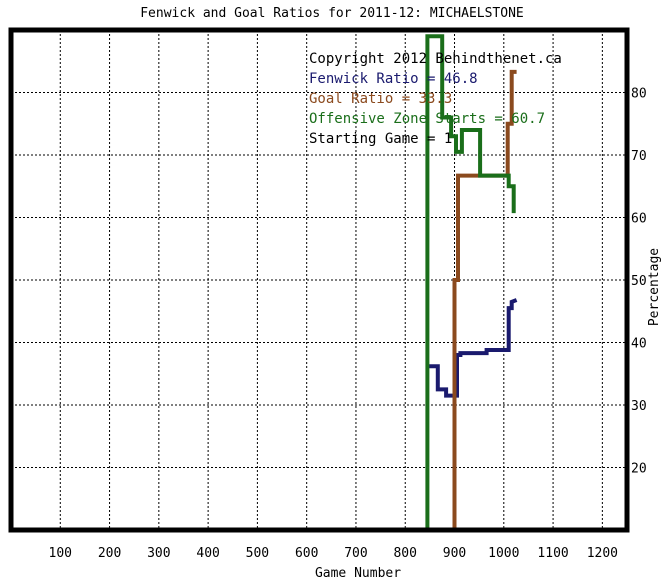 This screenshot has height=584, width=665. Describe the element at coordinates (552, 553) in the screenshot. I see `x-tick-label-1100: 1100` at that location.